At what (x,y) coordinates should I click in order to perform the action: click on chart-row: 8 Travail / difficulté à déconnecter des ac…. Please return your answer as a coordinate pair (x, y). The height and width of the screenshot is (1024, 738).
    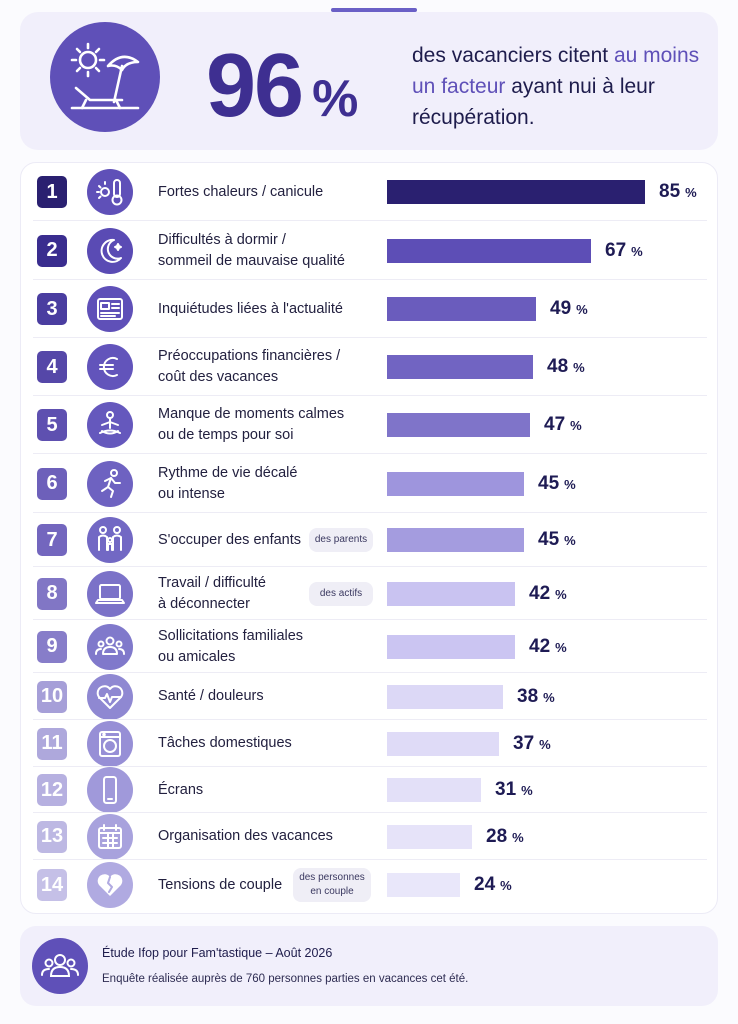
    Looking at the image, I should click on (370, 593).